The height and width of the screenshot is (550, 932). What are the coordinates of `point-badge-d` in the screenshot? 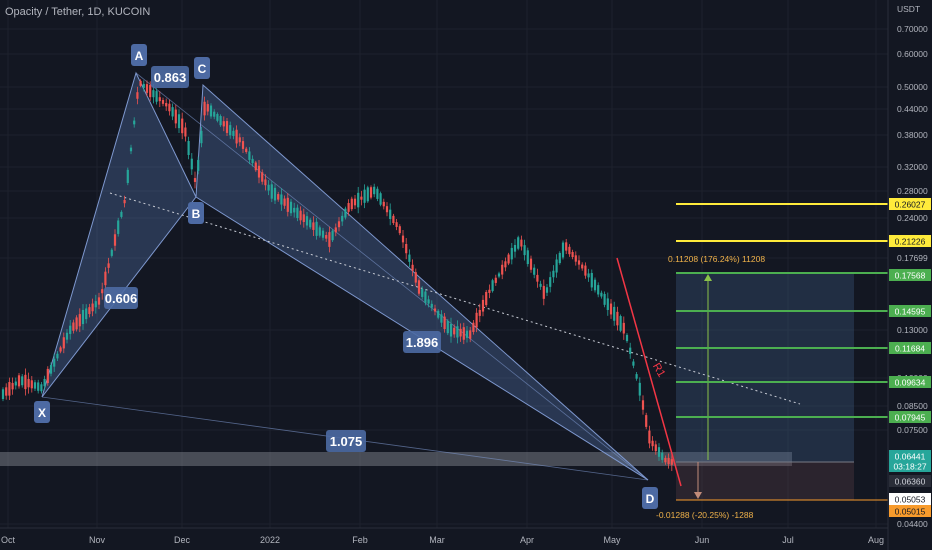 It's located at (650, 498).